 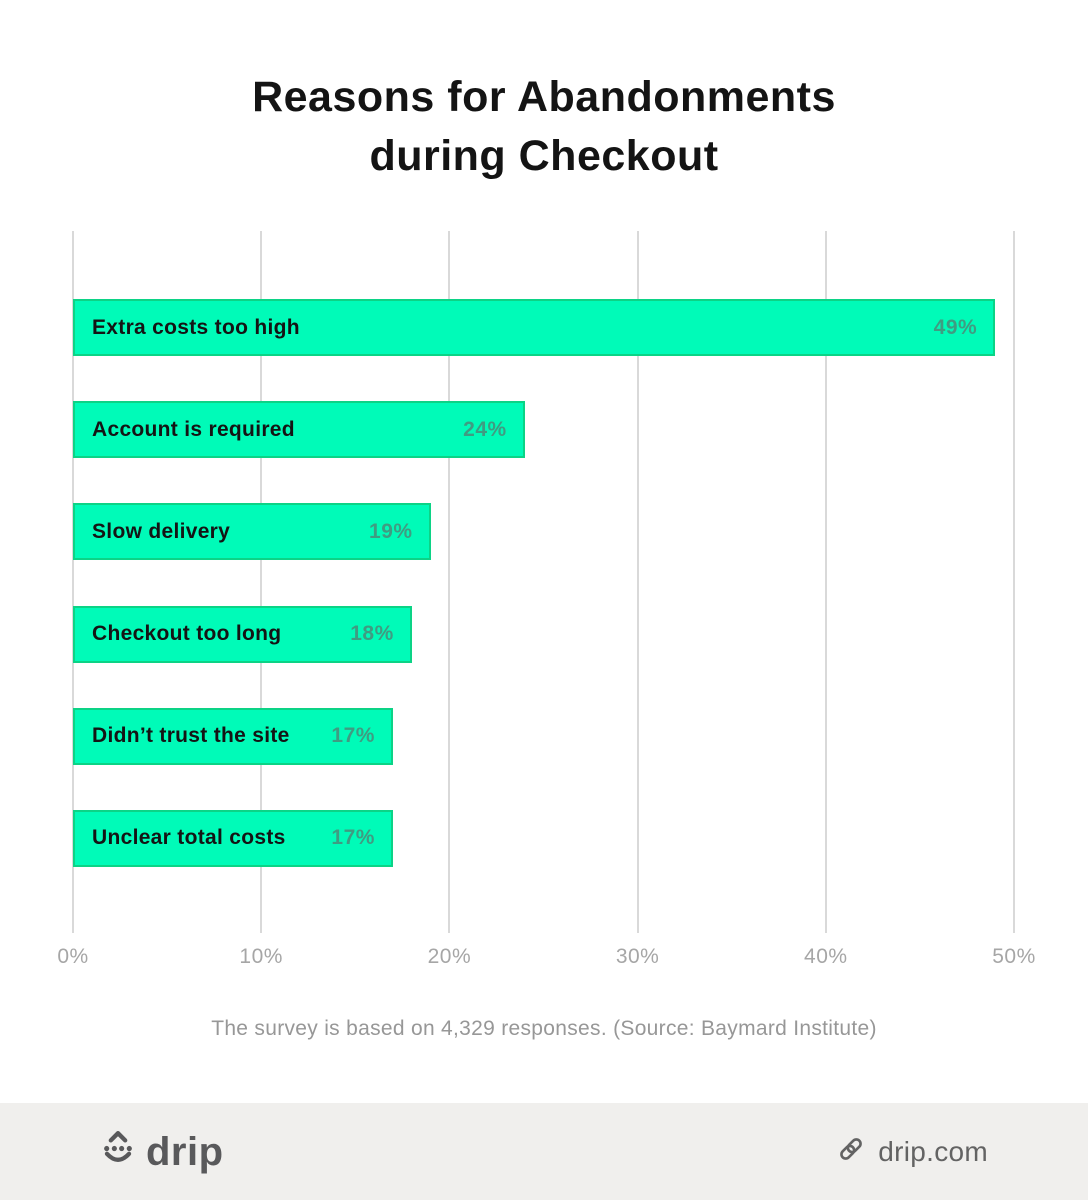 I want to click on chart-title: Reasons for Abandonments during Checkout, so click(x=544, y=127).